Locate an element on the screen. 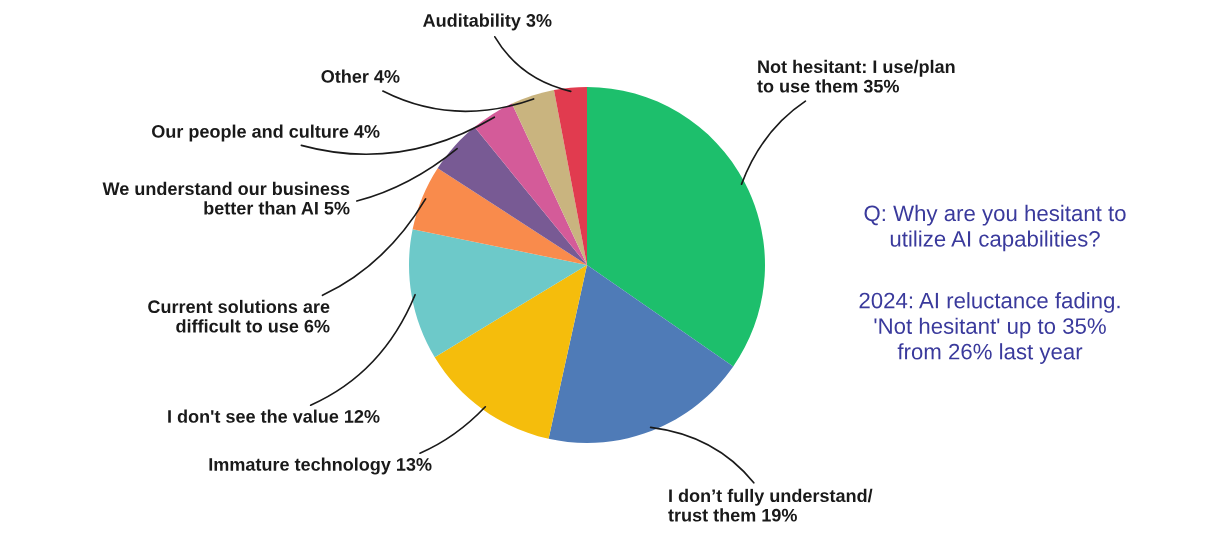 This screenshot has width=1218, height=537. slice-label: Our people and culture 4% is located at coordinates (266, 133).